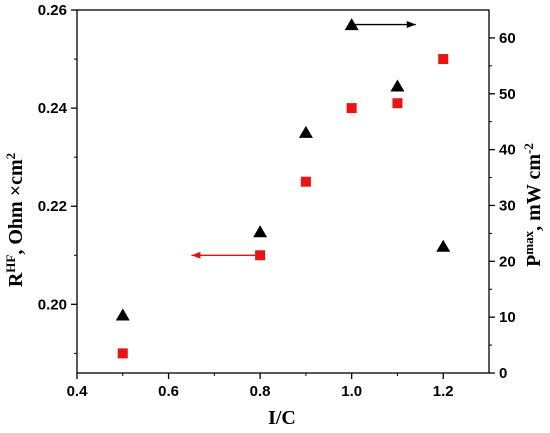  Describe the element at coordinates (78, 391) in the screenshot. I see `x-tick-label: 0.4` at that location.